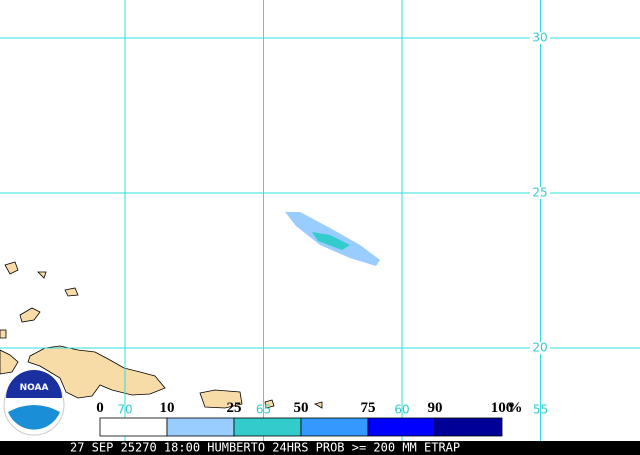 This screenshot has height=455, width=640. Describe the element at coordinates (34, 417) in the screenshot. I see `logo-wave` at that location.